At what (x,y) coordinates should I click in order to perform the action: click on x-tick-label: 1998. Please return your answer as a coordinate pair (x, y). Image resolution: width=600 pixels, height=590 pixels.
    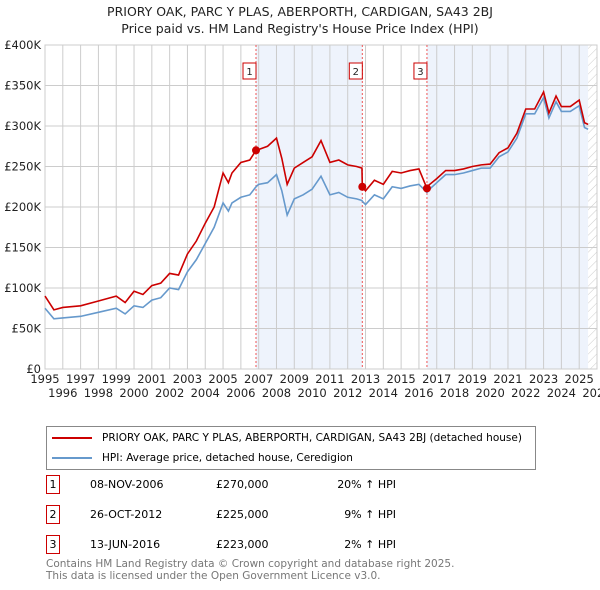
    Looking at the image, I should click on (98, 393).